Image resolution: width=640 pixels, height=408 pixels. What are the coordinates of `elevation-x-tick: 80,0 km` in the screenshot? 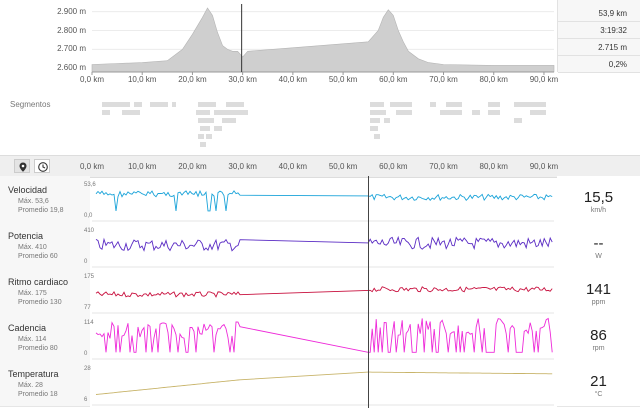 It's located at (493, 79).